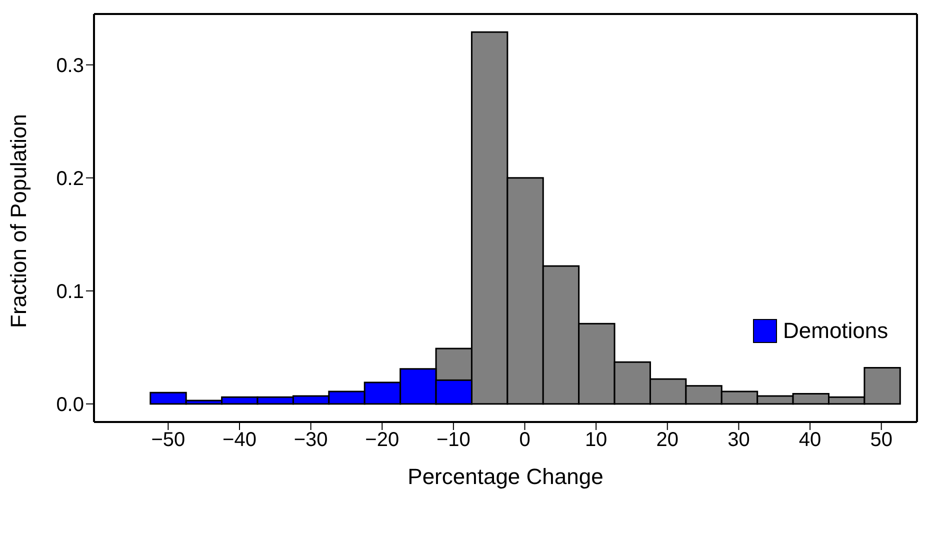 The width and height of the screenshot is (948, 533). Describe the element at coordinates (382, 440) in the screenshot. I see `x-tick-label: −20` at that location.